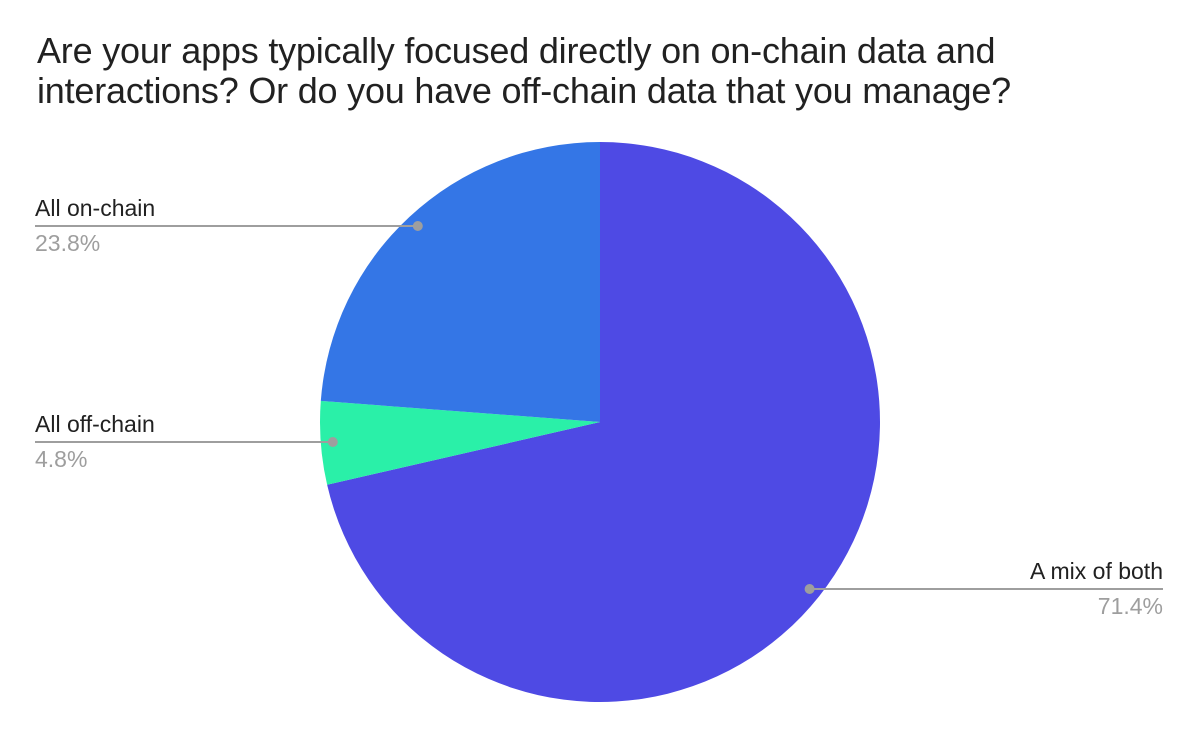 The image size is (1200, 742). What do you see at coordinates (95, 441) in the screenshot?
I see `callout-all-off-chain: All off-chain 4.8%` at bounding box center [95, 441].